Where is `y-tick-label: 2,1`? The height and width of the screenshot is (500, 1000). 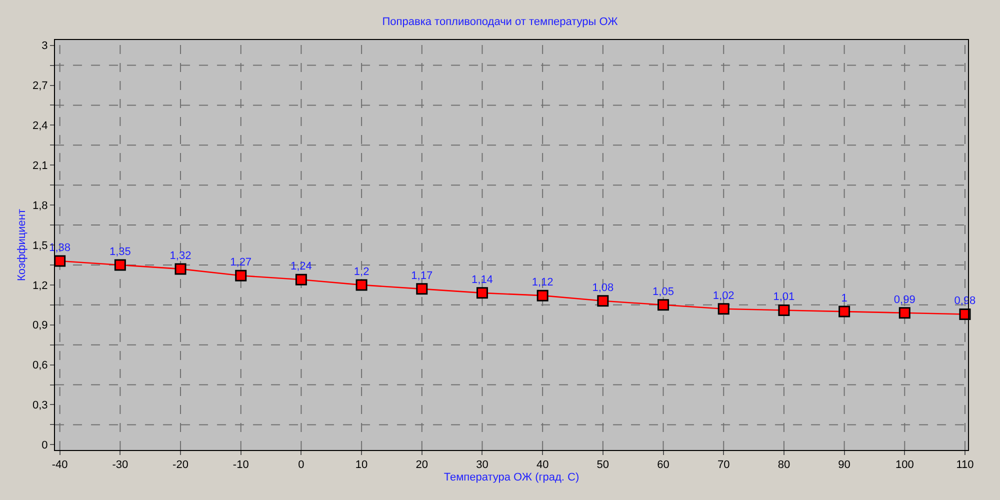
y-tick-label: 2,1 is located at coordinates (40, 166).